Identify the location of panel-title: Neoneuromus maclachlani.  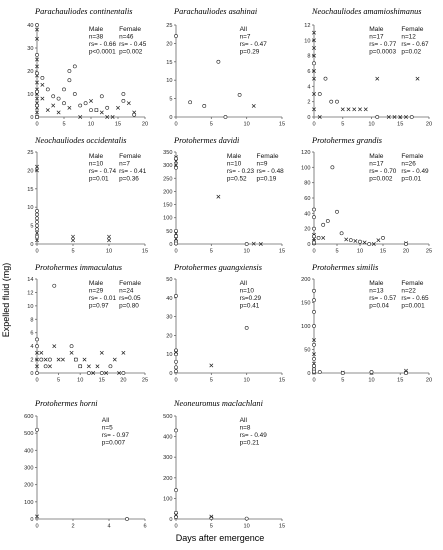
(218, 403).